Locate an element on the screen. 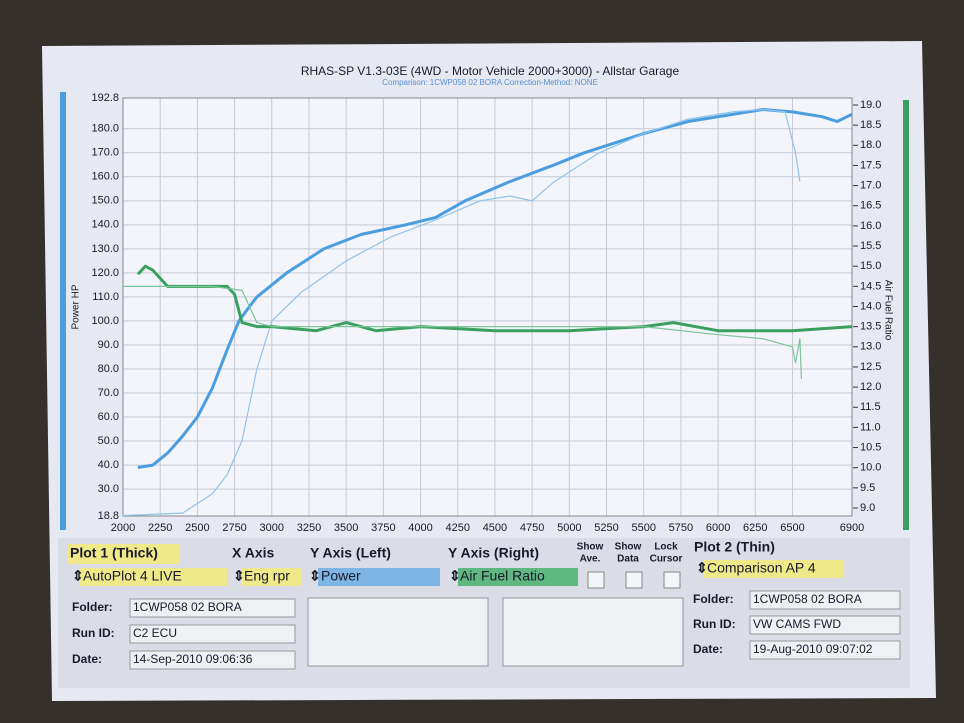 The height and width of the screenshot is (723, 964). x-tick-label: 2500 is located at coordinates (197, 528).